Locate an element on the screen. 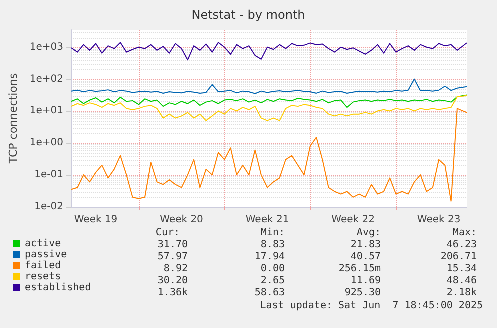 Image resolution: width=497 pixels, height=328 pixels. text: Max: is located at coordinates (465, 233).